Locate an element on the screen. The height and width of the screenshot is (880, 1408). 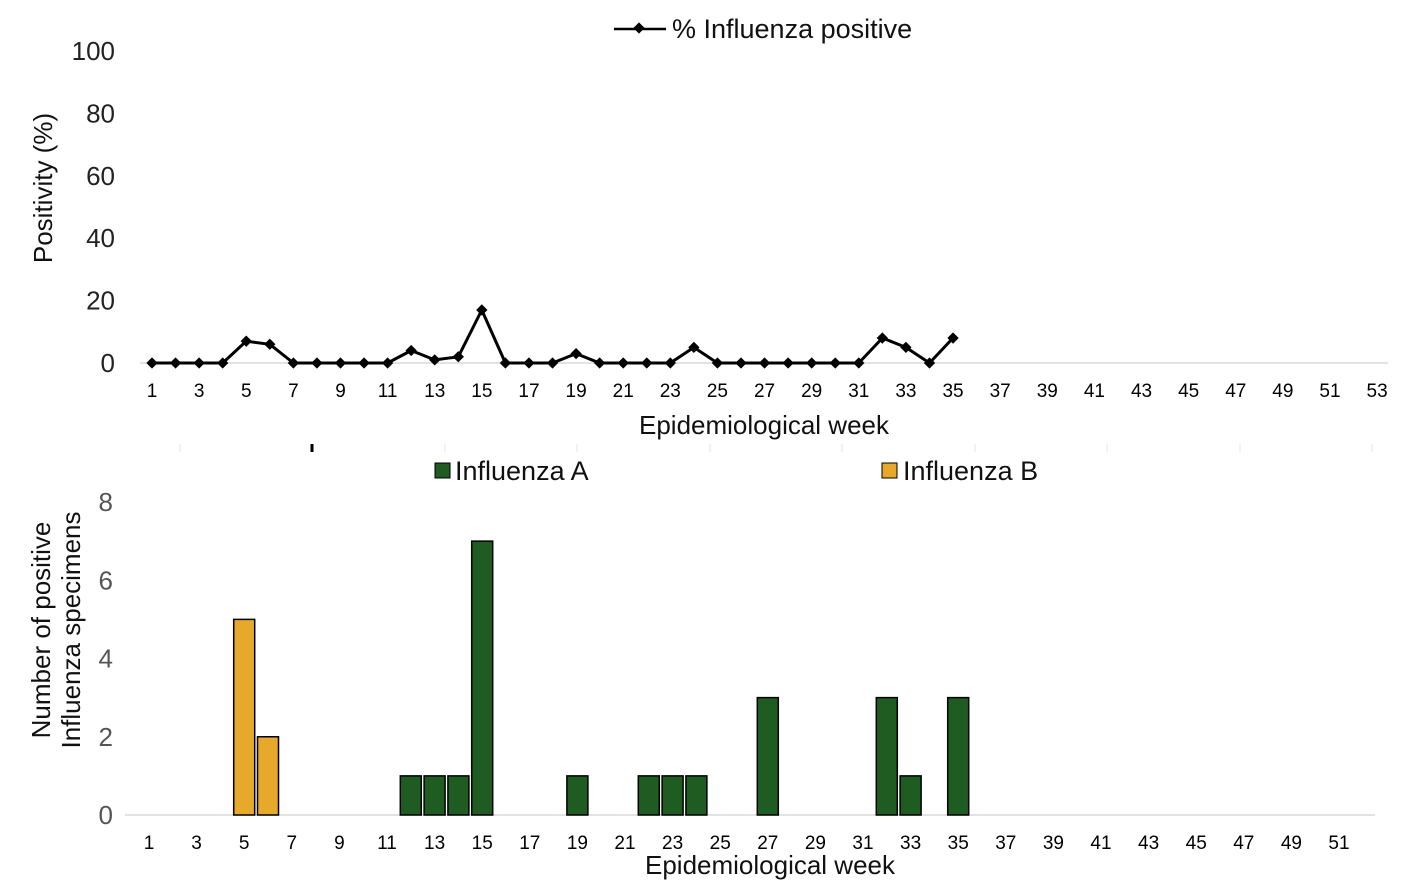
y-tick-label: 100 is located at coordinates (93, 51).